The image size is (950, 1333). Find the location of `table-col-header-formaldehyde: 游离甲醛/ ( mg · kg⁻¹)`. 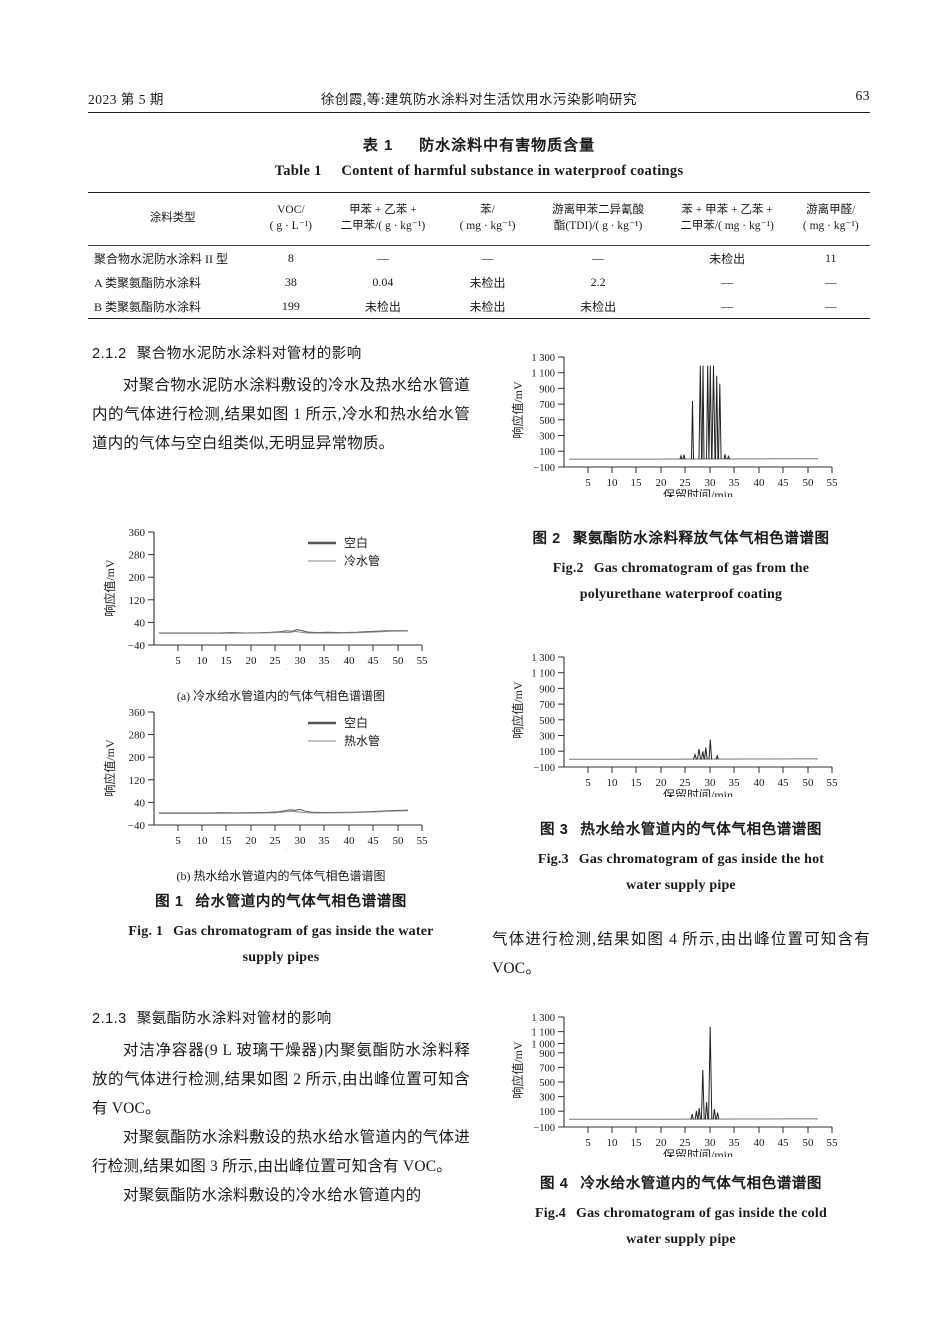

table-col-header-formaldehyde: 游离甲醛/ ( mg · kg⁻¹) is located at coordinates (830, 219).